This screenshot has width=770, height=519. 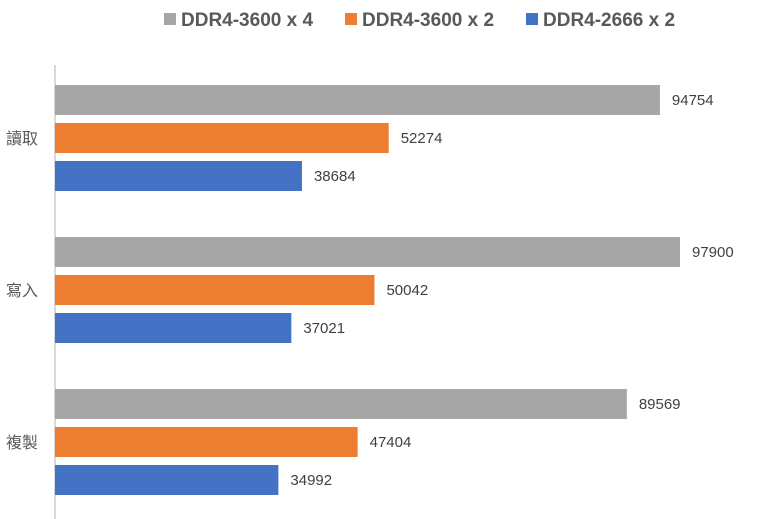 What do you see at coordinates (660, 404) in the screenshot?
I see `data-label: 89569` at bounding box center [660, 404].